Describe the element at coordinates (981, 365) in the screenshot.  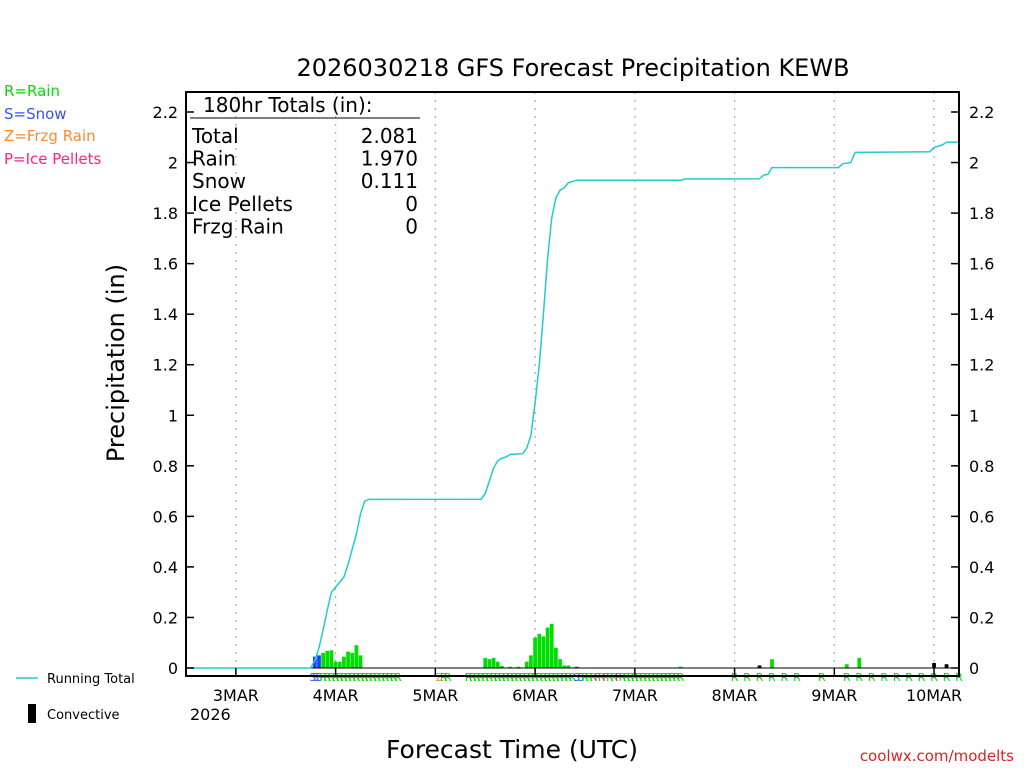
I see `y-tick-label-right: 1.2` at that location.